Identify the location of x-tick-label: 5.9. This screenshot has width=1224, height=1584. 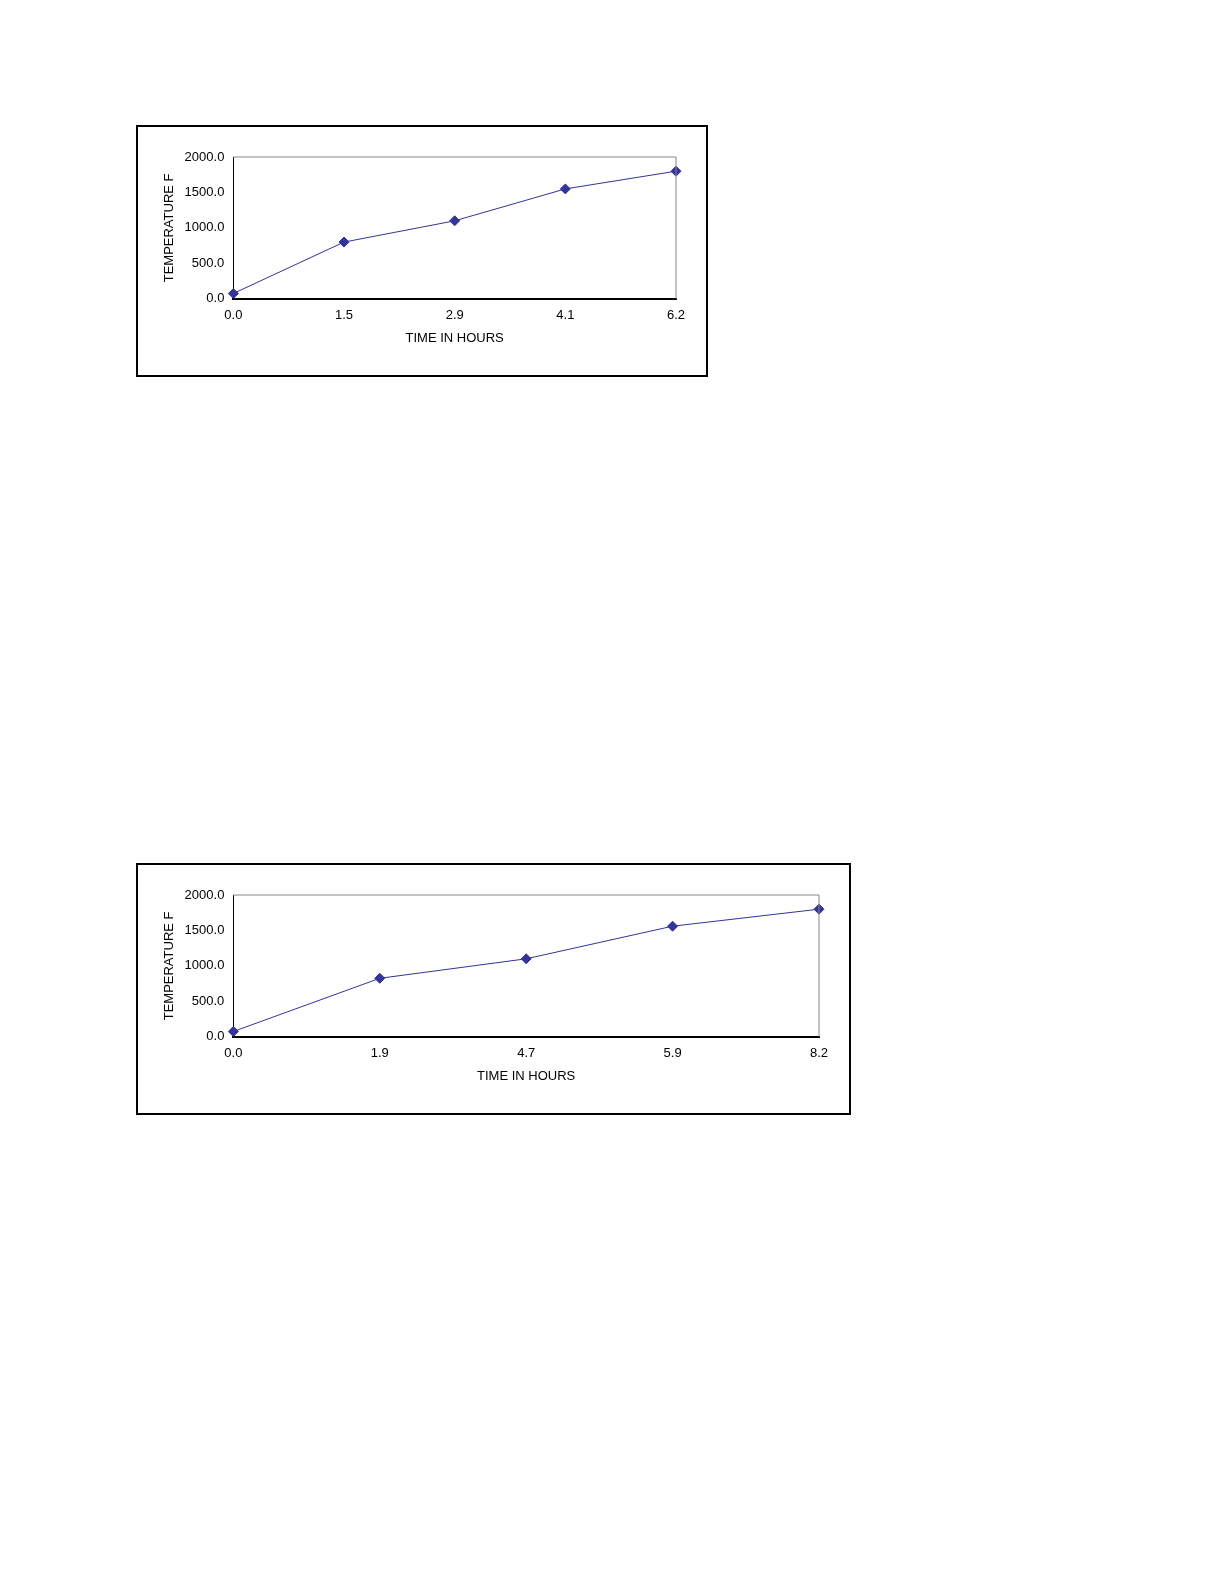
(672, 1053).